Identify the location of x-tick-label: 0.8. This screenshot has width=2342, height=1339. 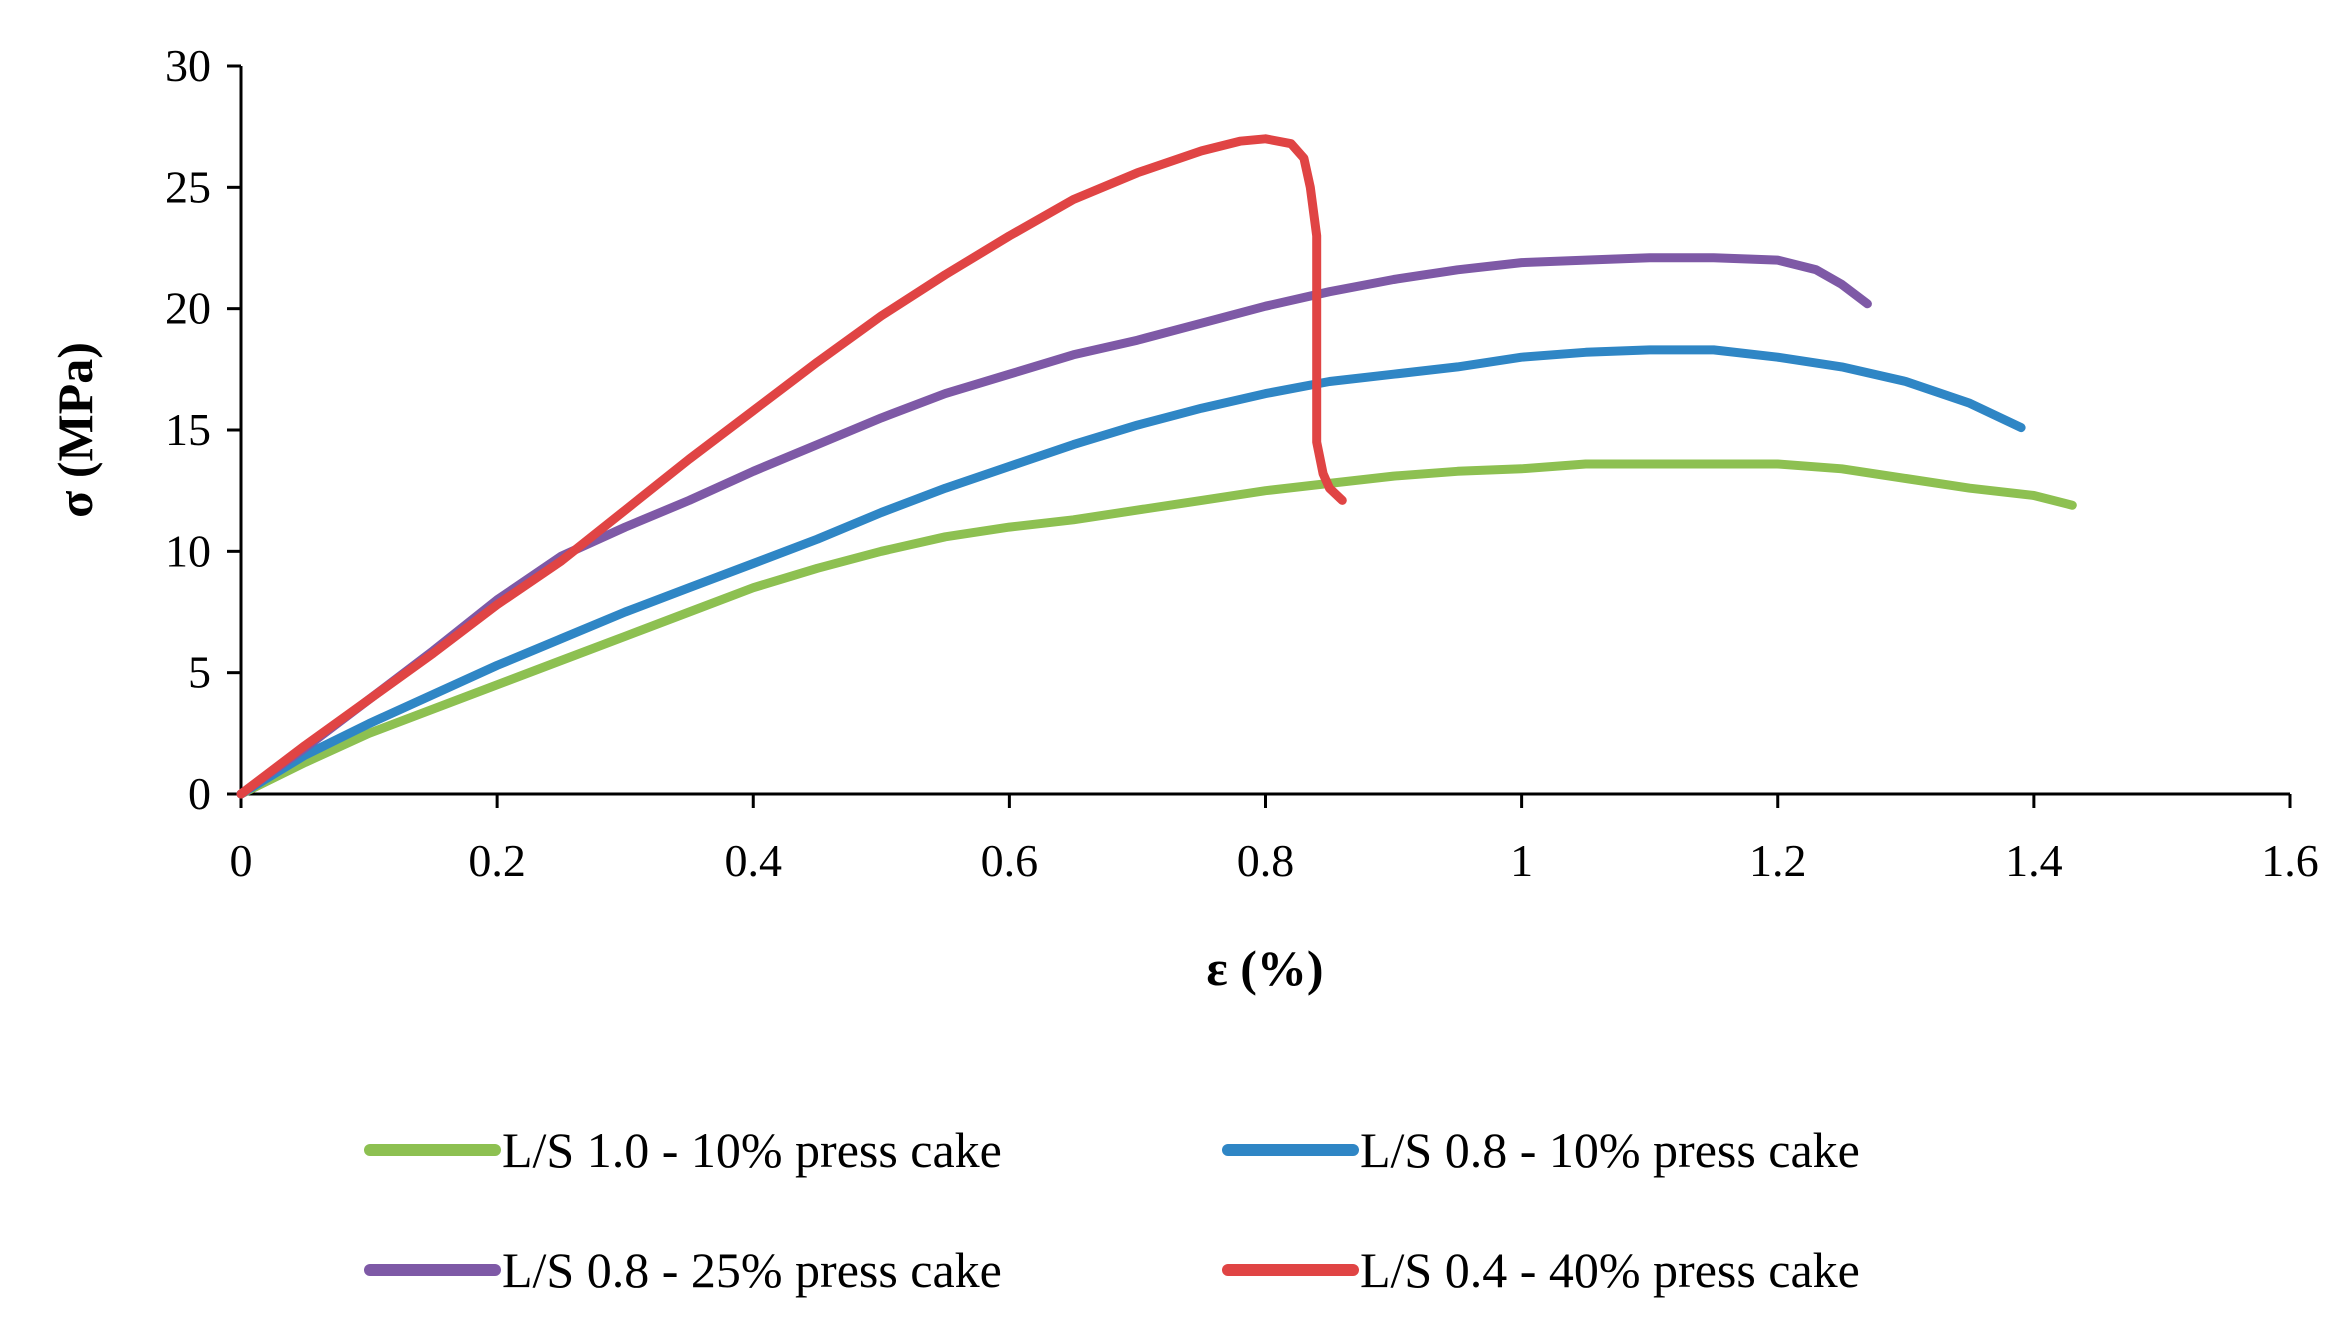
(1266, 860).